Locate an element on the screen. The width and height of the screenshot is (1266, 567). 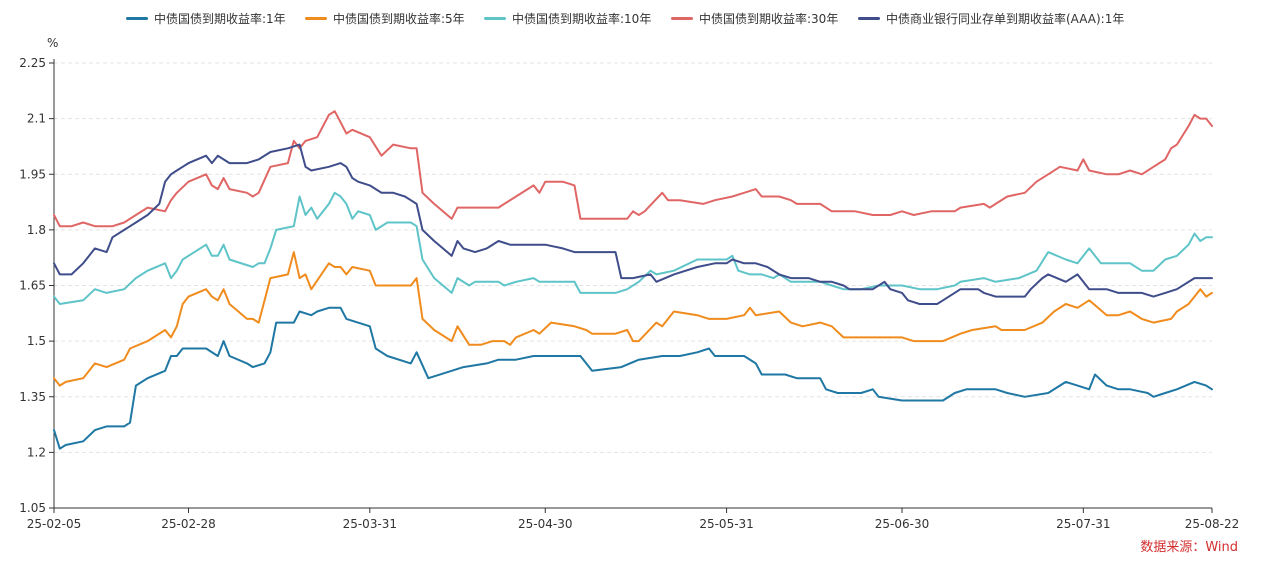
legend-swatch-1y is located at coordinates (137, 18).